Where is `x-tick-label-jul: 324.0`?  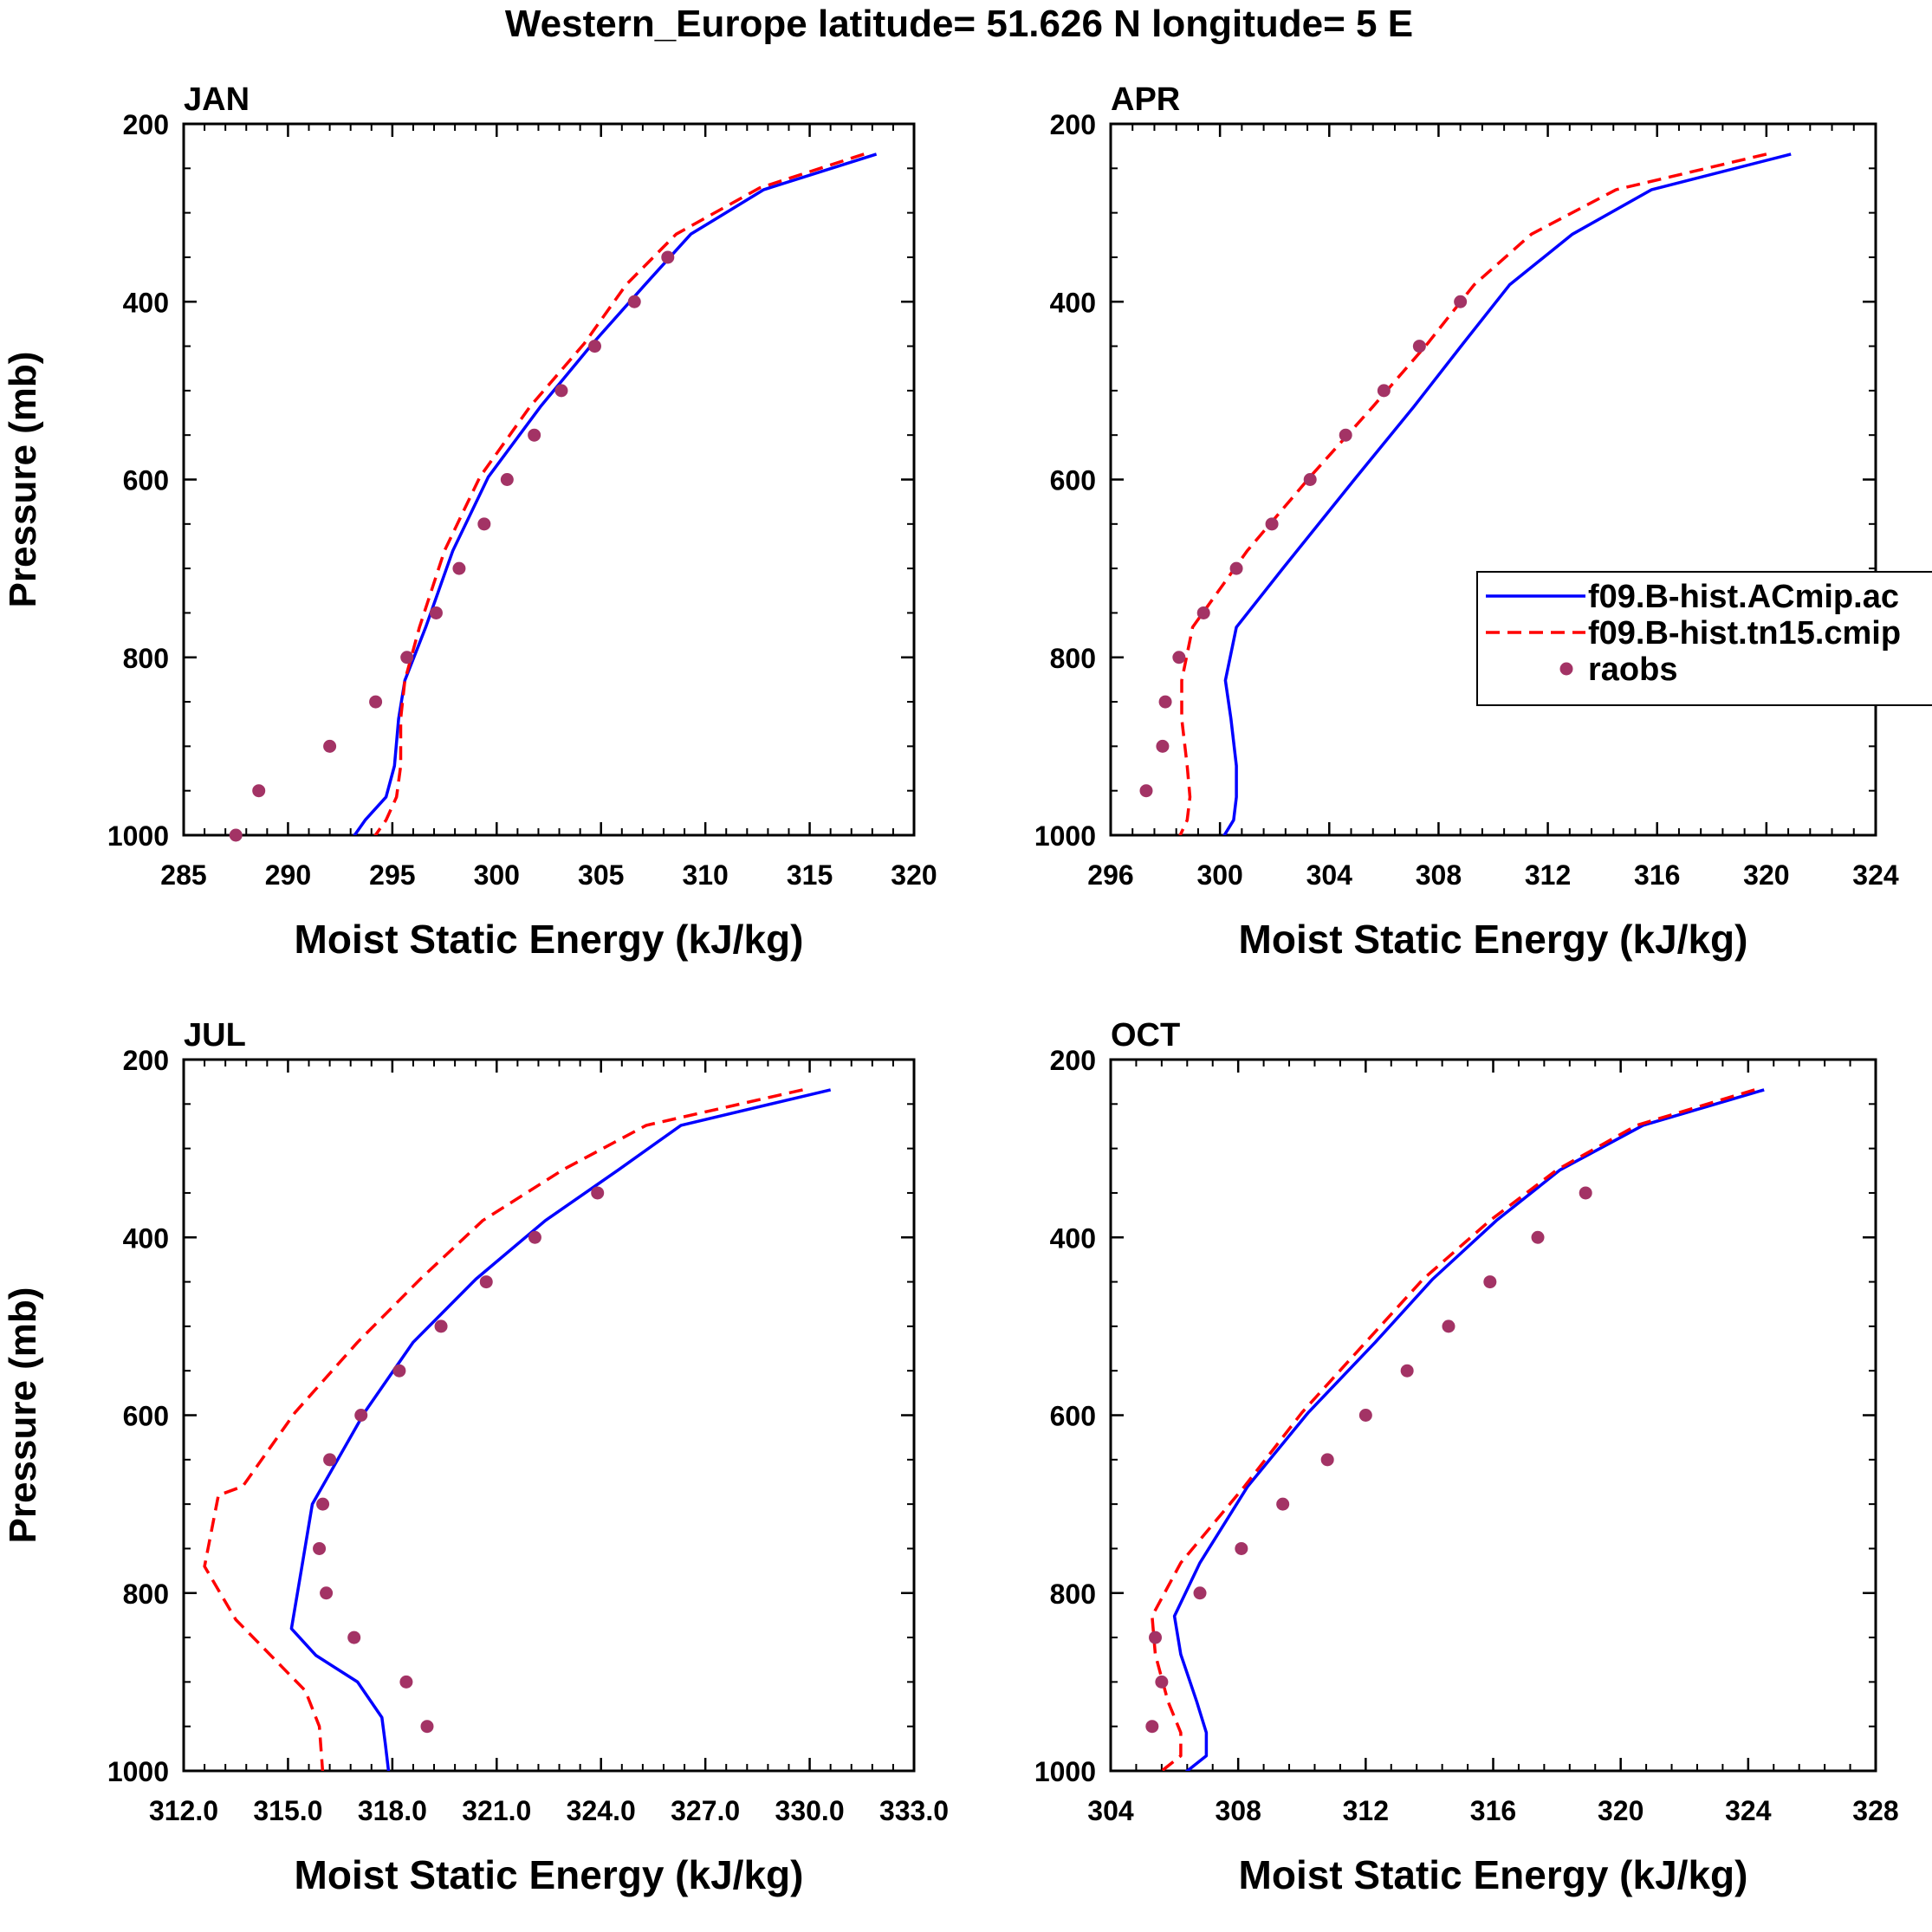 x-tick-label-jul: 324.0 is located at coordinates (602, 1811).